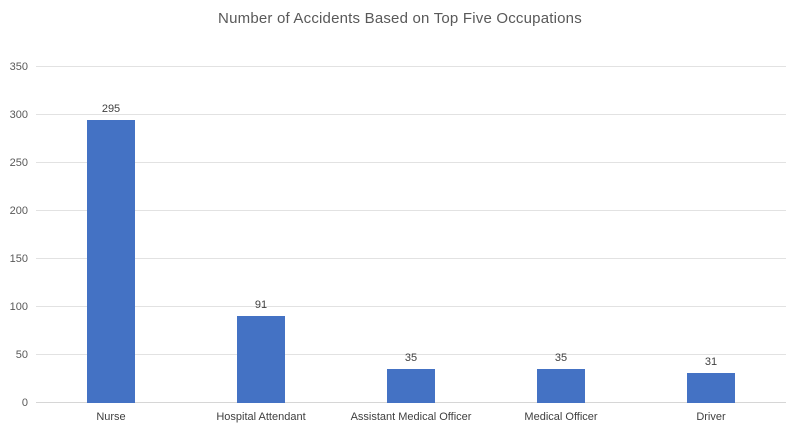  I want to click on x-axis-category-label: Nurse, so click(111, 417).